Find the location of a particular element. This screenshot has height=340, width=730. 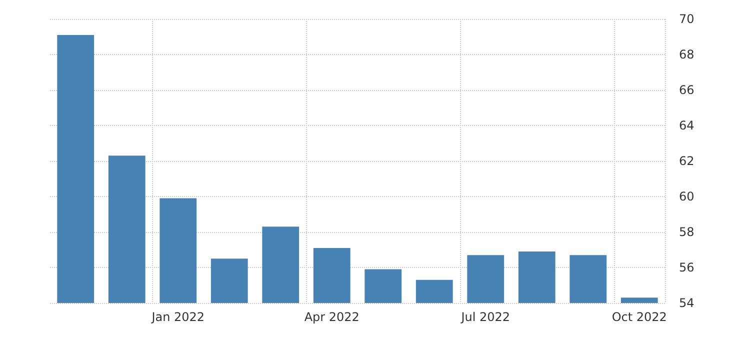

y-tick-label: 68 is located at coordinates (686, 55).